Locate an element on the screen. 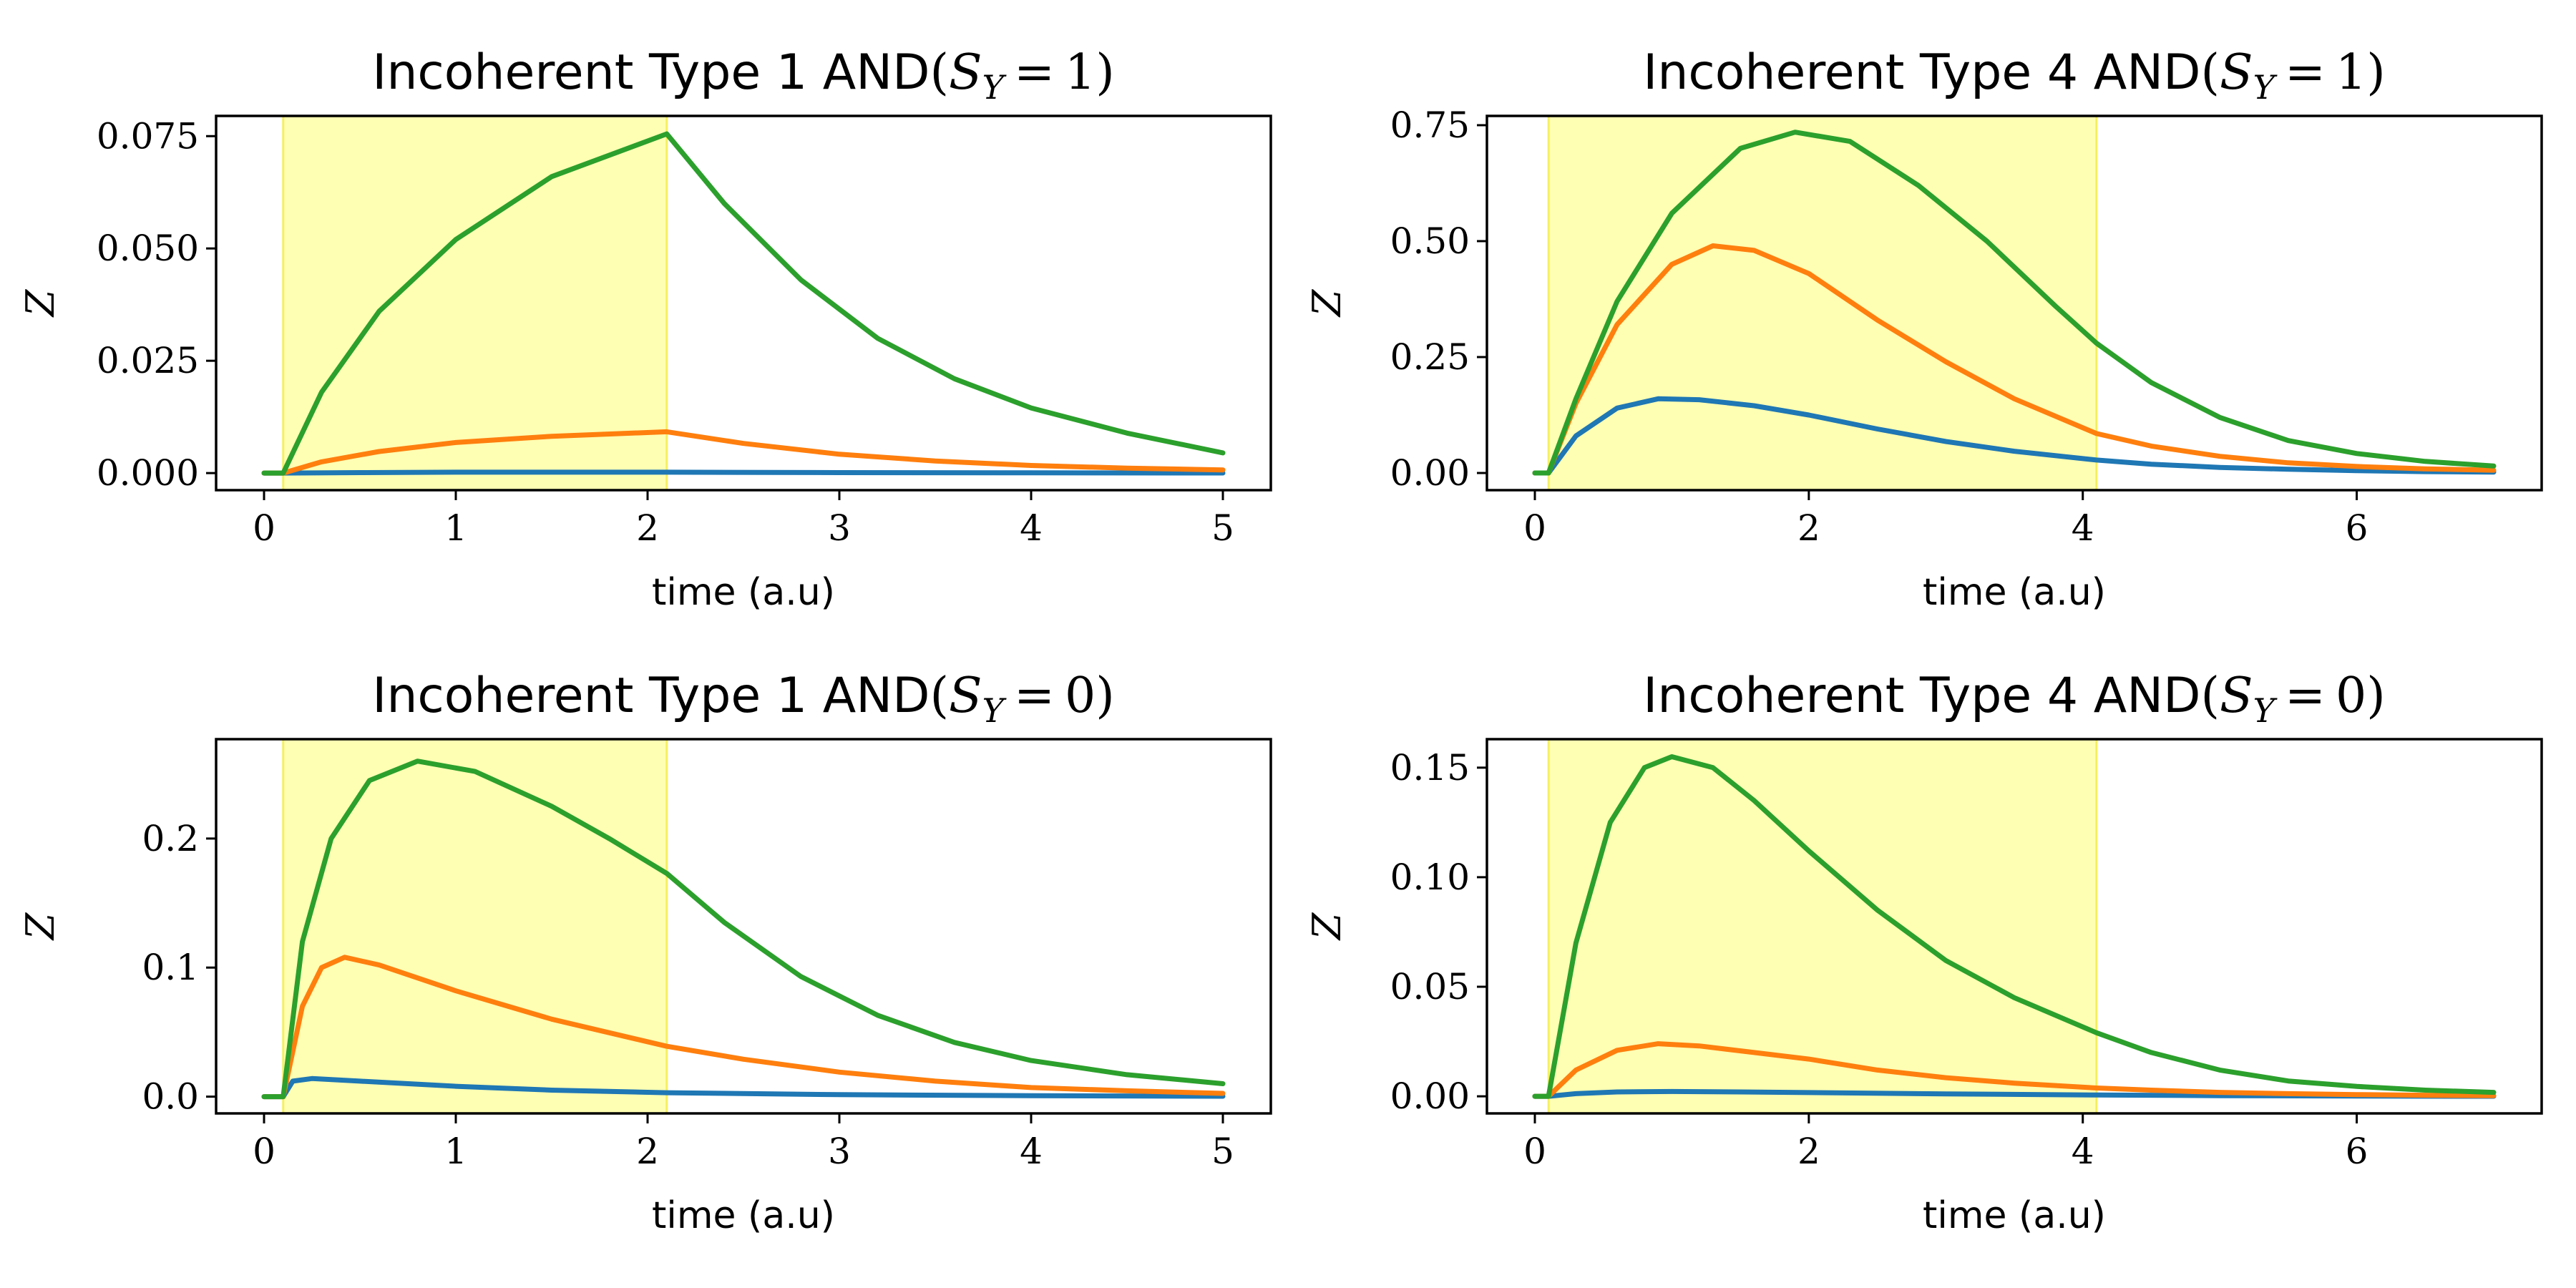 This screenshot has height=1288, width=2576. y-tick-label: 0.0 is located at coordinates (170, 1097).